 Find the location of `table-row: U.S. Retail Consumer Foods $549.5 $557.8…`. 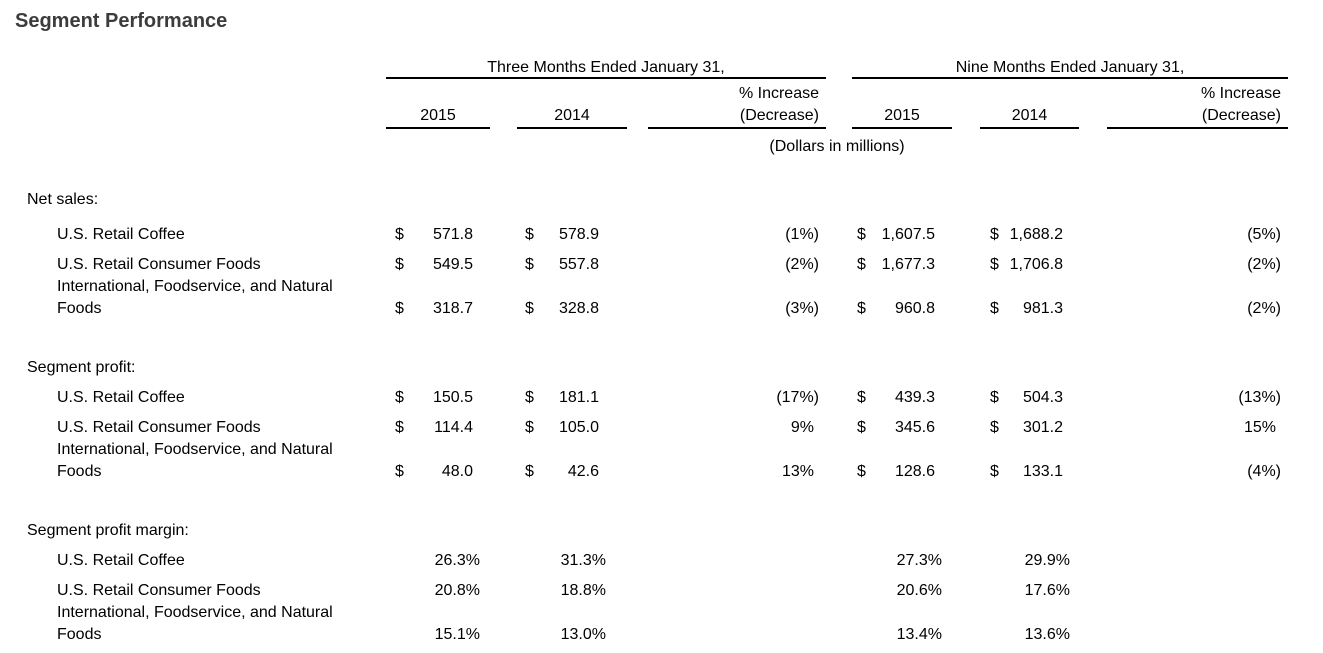

table-row: U.S. Retail Consumer Foods $549.5 $557.8… is located at coordinates (661, 265).